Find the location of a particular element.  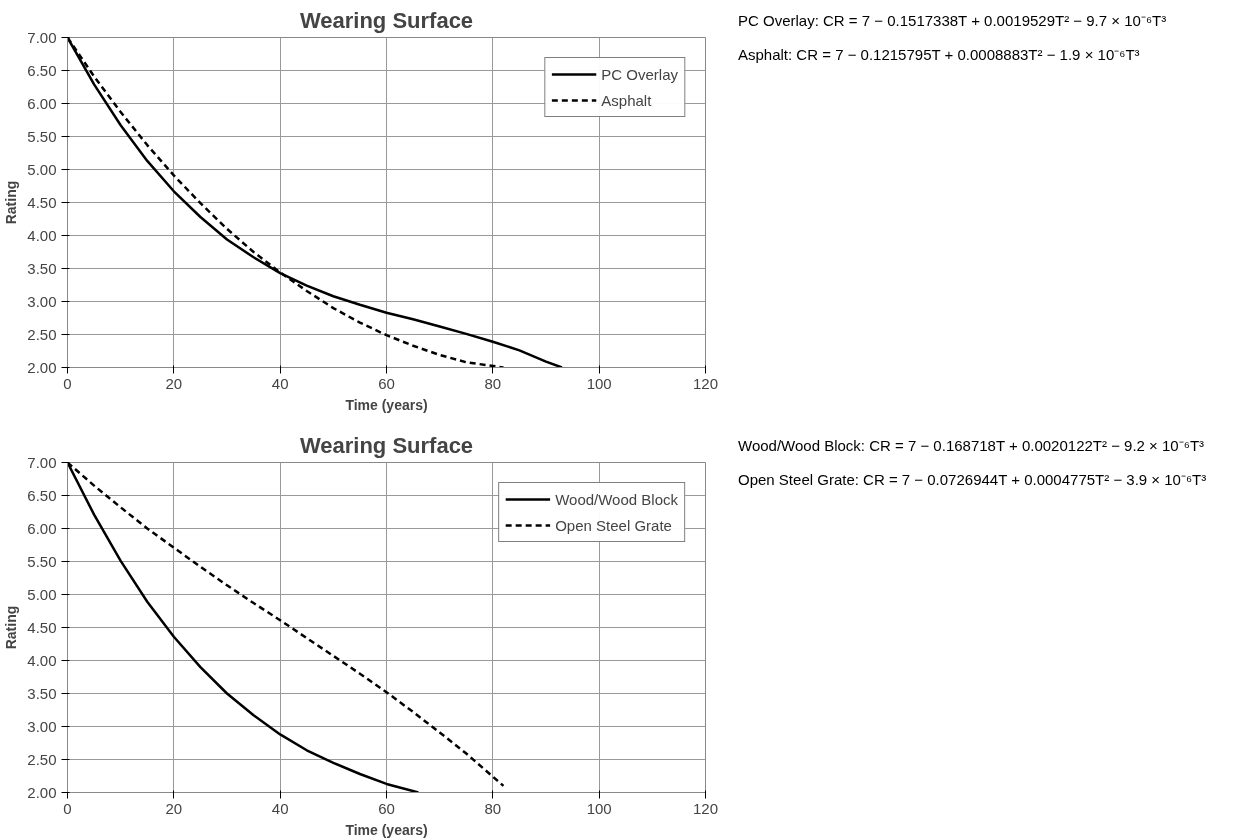

text: Open Steel Grate: CR = 7 − 0.0726944T + 0.0004775T² − 3.9 × 10⁻⁶T³ is located at coordinates (972, 479).